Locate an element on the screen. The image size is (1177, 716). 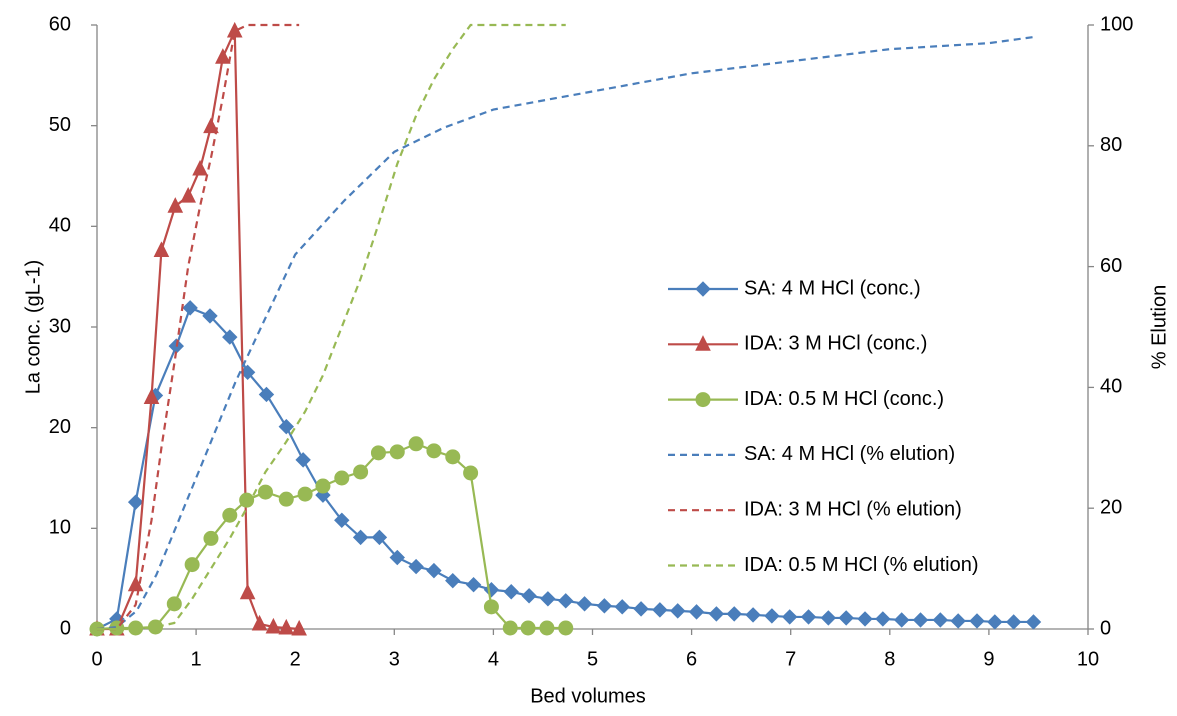
legend-label: IDA: 3 M HCl (% elution) is located at coordinates (853, 509).